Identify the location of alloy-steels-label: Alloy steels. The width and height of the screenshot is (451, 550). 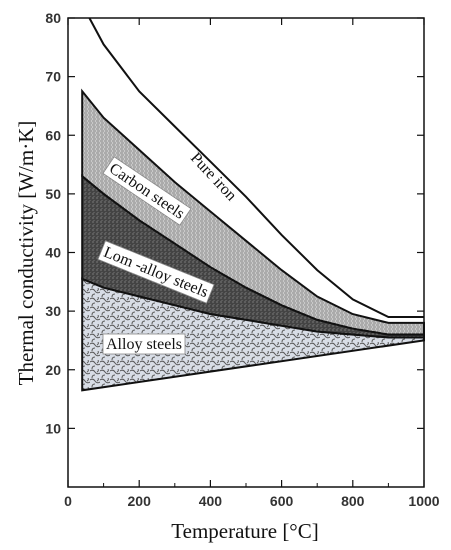
(144, 344).